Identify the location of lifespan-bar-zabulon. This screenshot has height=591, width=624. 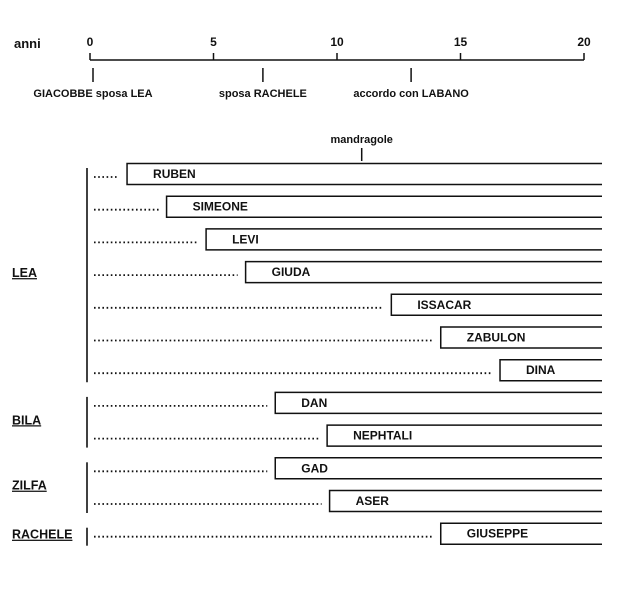
(520, 337).